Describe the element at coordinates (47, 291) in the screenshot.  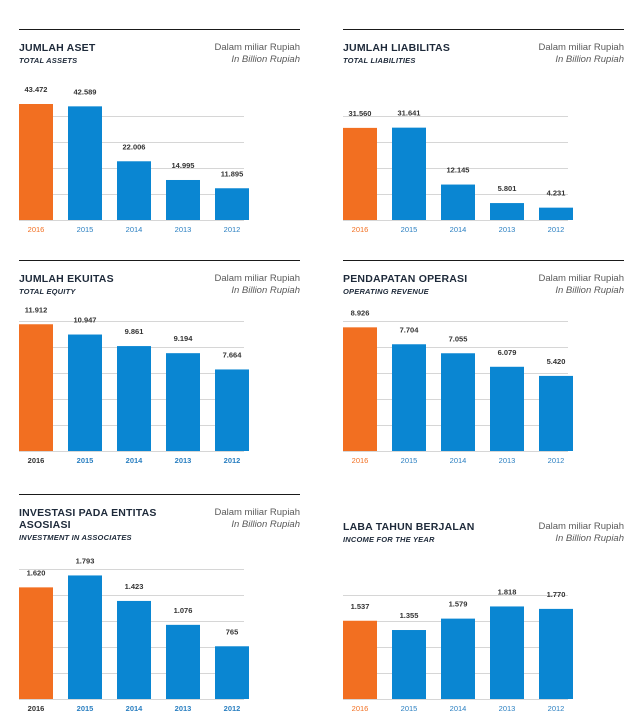
I see `chart-subtitle: TOTAL EQUITY` at that location.